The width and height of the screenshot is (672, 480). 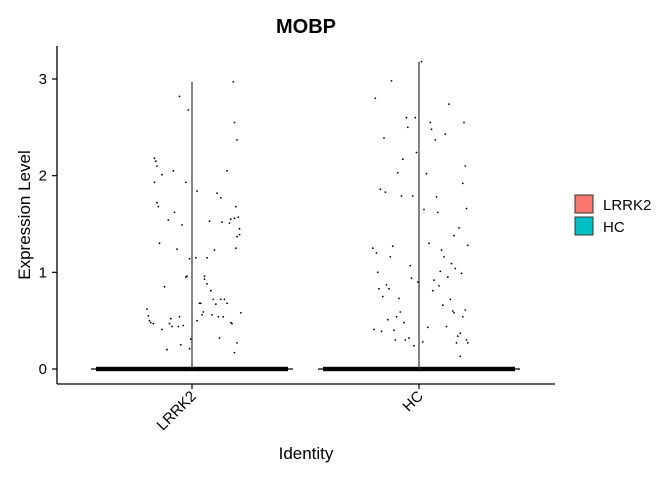 What do you see at coordinates (177, 411) in the screenshot?
I see `x-tick-label: LRRK2` at bounding box center [177, 411].